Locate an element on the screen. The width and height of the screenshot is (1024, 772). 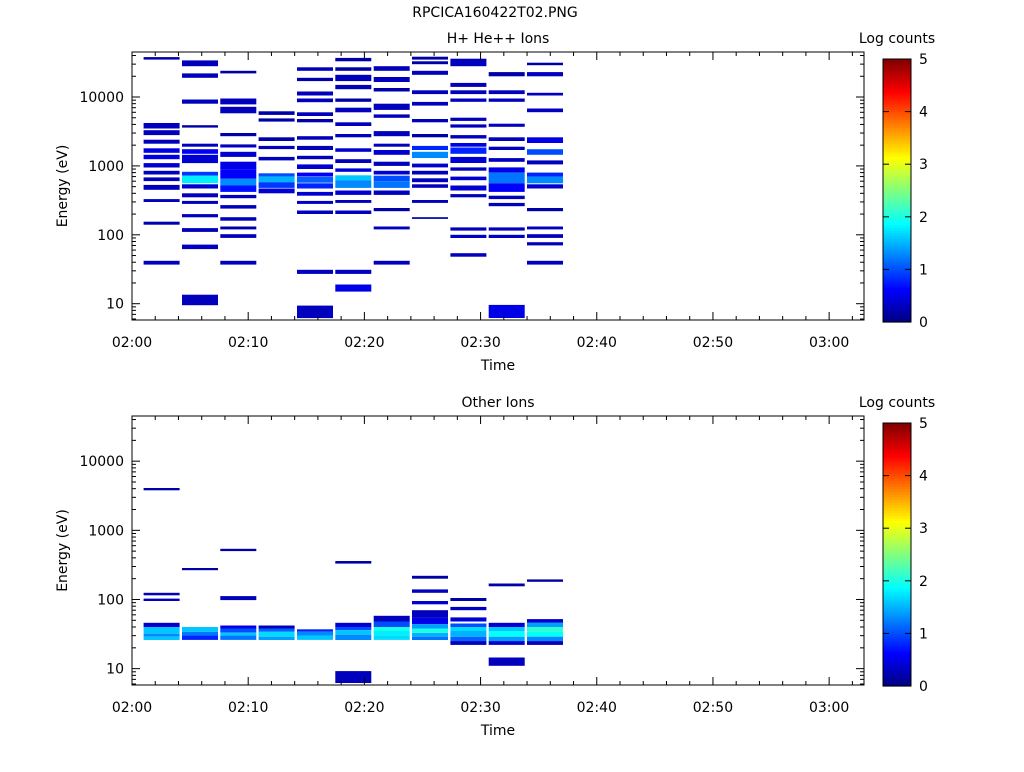
x-axis-label: Time is located at coordinates (497, 366).